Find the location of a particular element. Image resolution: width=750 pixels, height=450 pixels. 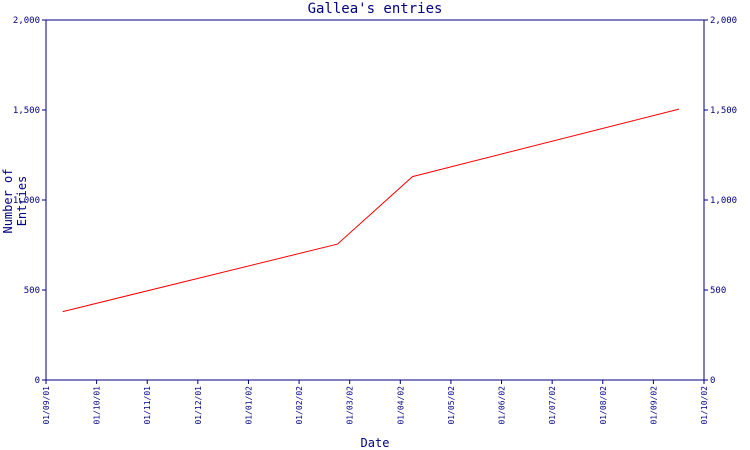

x-tick-label: 01/11/01 is located at coordinates (147, 405).